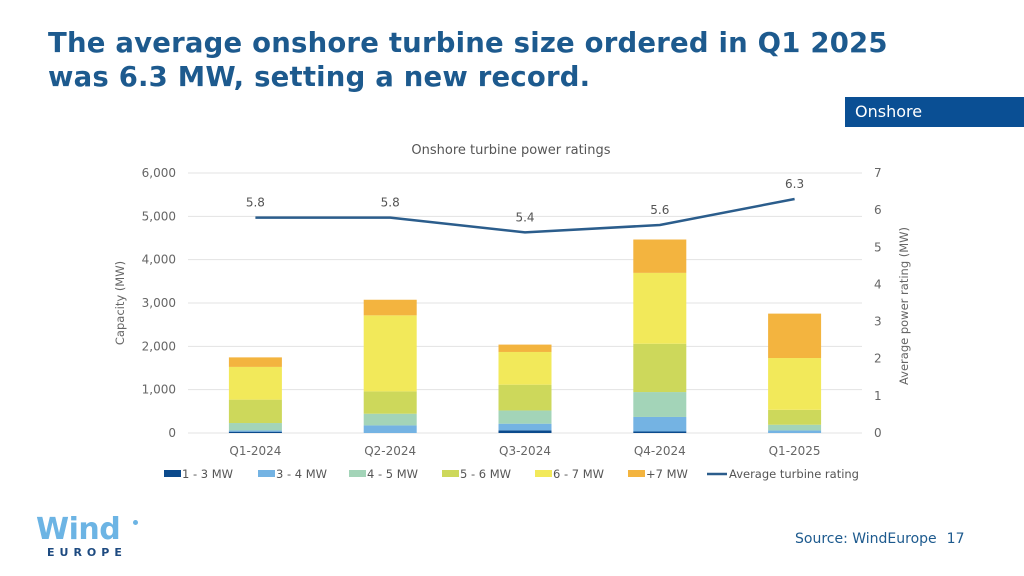  Describe the element at coordinates (120, 303) in the screenshot. I see `y-axis-label: Capacity (MW)` at that location.